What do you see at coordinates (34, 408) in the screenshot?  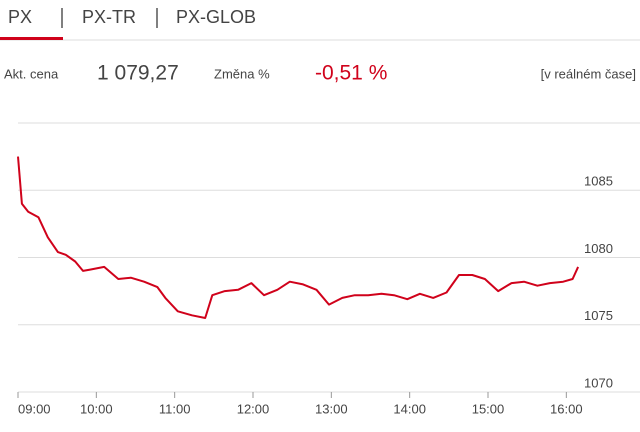 I see `x-tick-label: 09:00` at bounding box center [34, 408].